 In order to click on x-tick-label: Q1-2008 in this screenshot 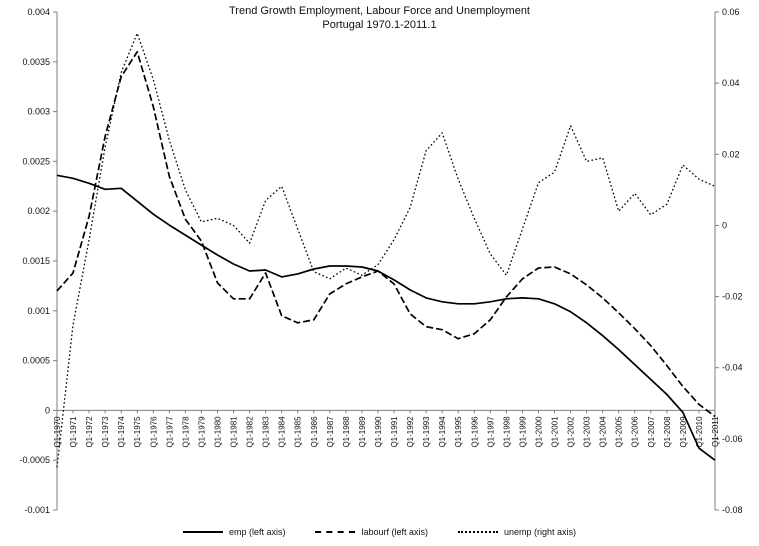, I will do `click(667, 432)`.